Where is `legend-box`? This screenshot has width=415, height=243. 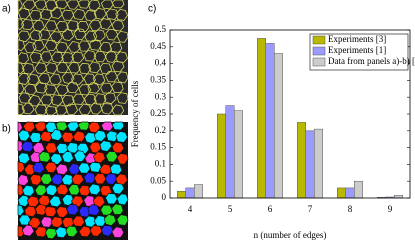 legend-box is located at coordinates (359, 52).